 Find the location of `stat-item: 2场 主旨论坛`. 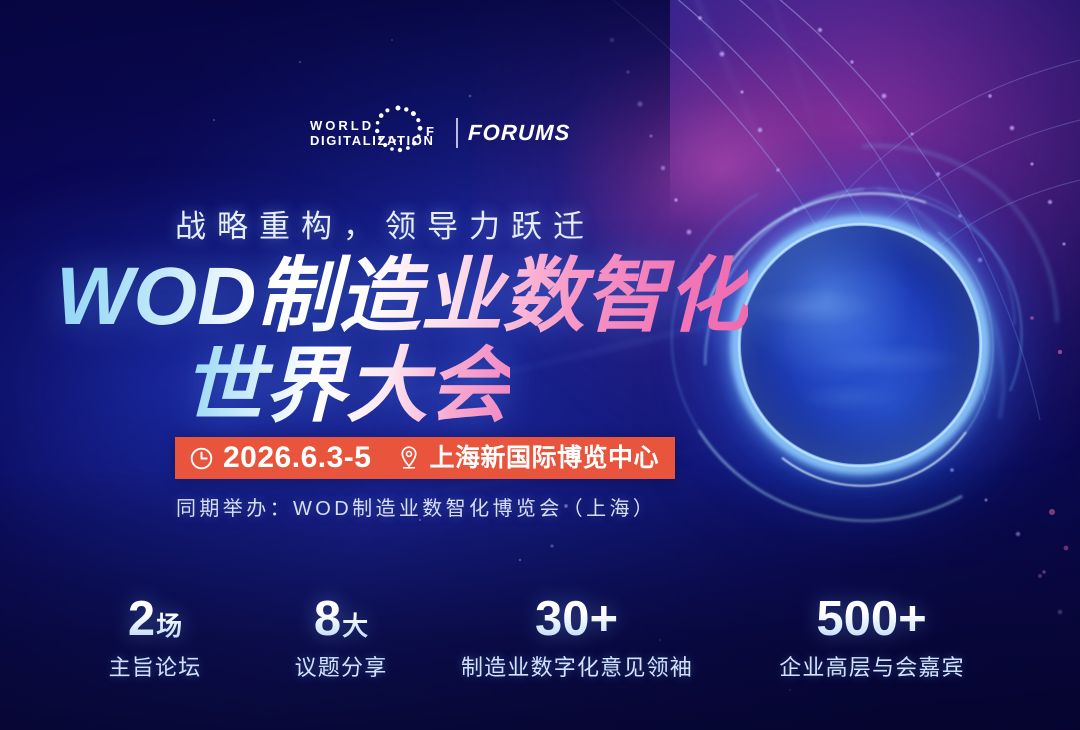

stat-item: 2场 主旨论坛 is located at coordinates (155, 637).